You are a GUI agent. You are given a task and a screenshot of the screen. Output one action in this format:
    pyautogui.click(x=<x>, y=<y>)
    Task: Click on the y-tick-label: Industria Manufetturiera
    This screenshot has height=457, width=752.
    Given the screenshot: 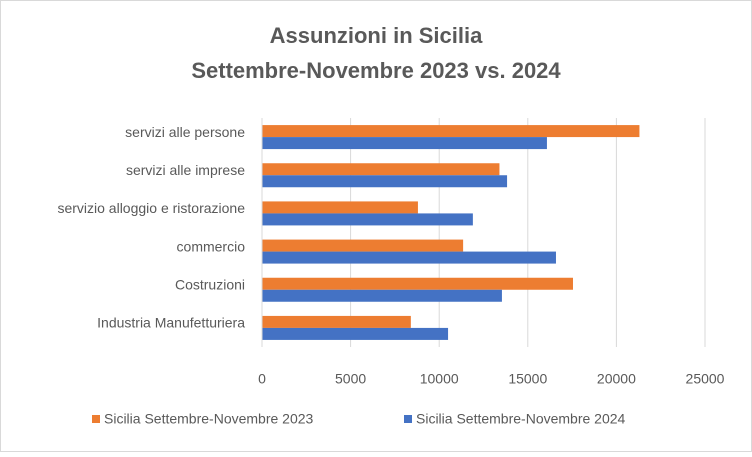 What is the action you would take?
    pyautogui.click(x=171, y=323)
    